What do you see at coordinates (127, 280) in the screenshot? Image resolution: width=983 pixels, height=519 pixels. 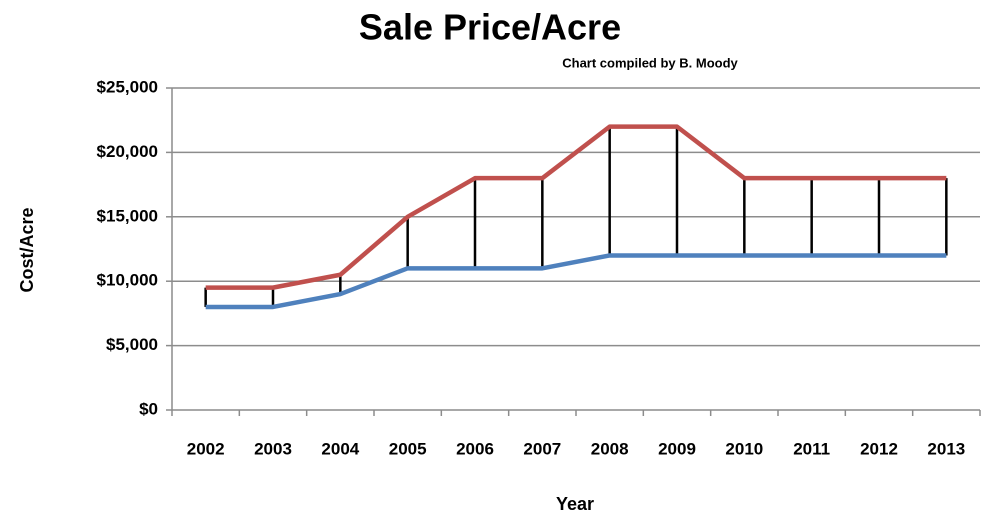 I see `y-tick-label: $10,000` at bounding box center [127, 280].